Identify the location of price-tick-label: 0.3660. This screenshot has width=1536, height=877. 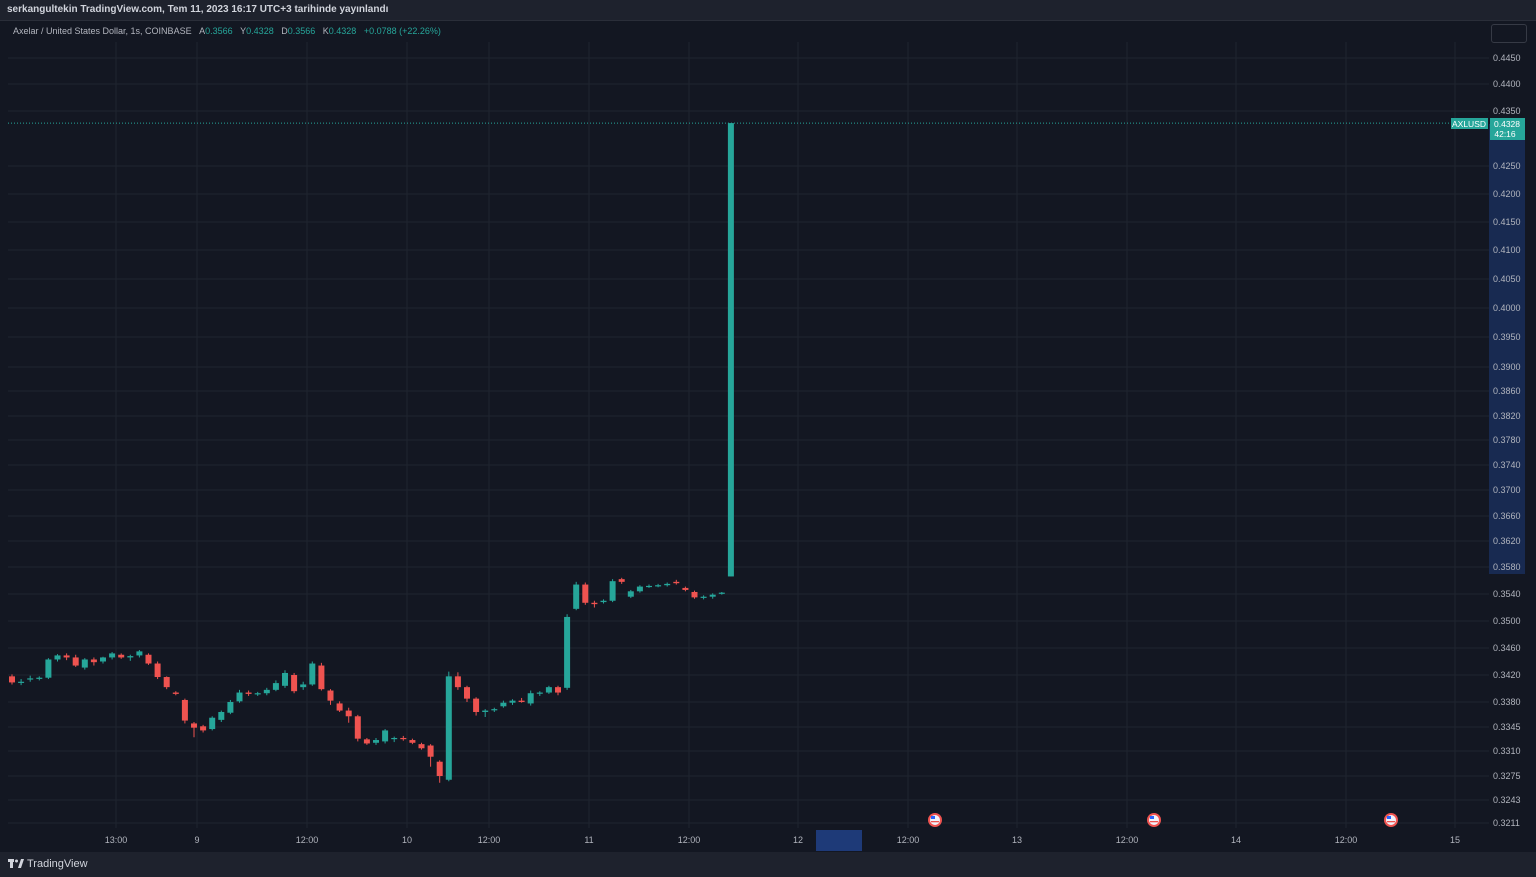
(1507, 516).